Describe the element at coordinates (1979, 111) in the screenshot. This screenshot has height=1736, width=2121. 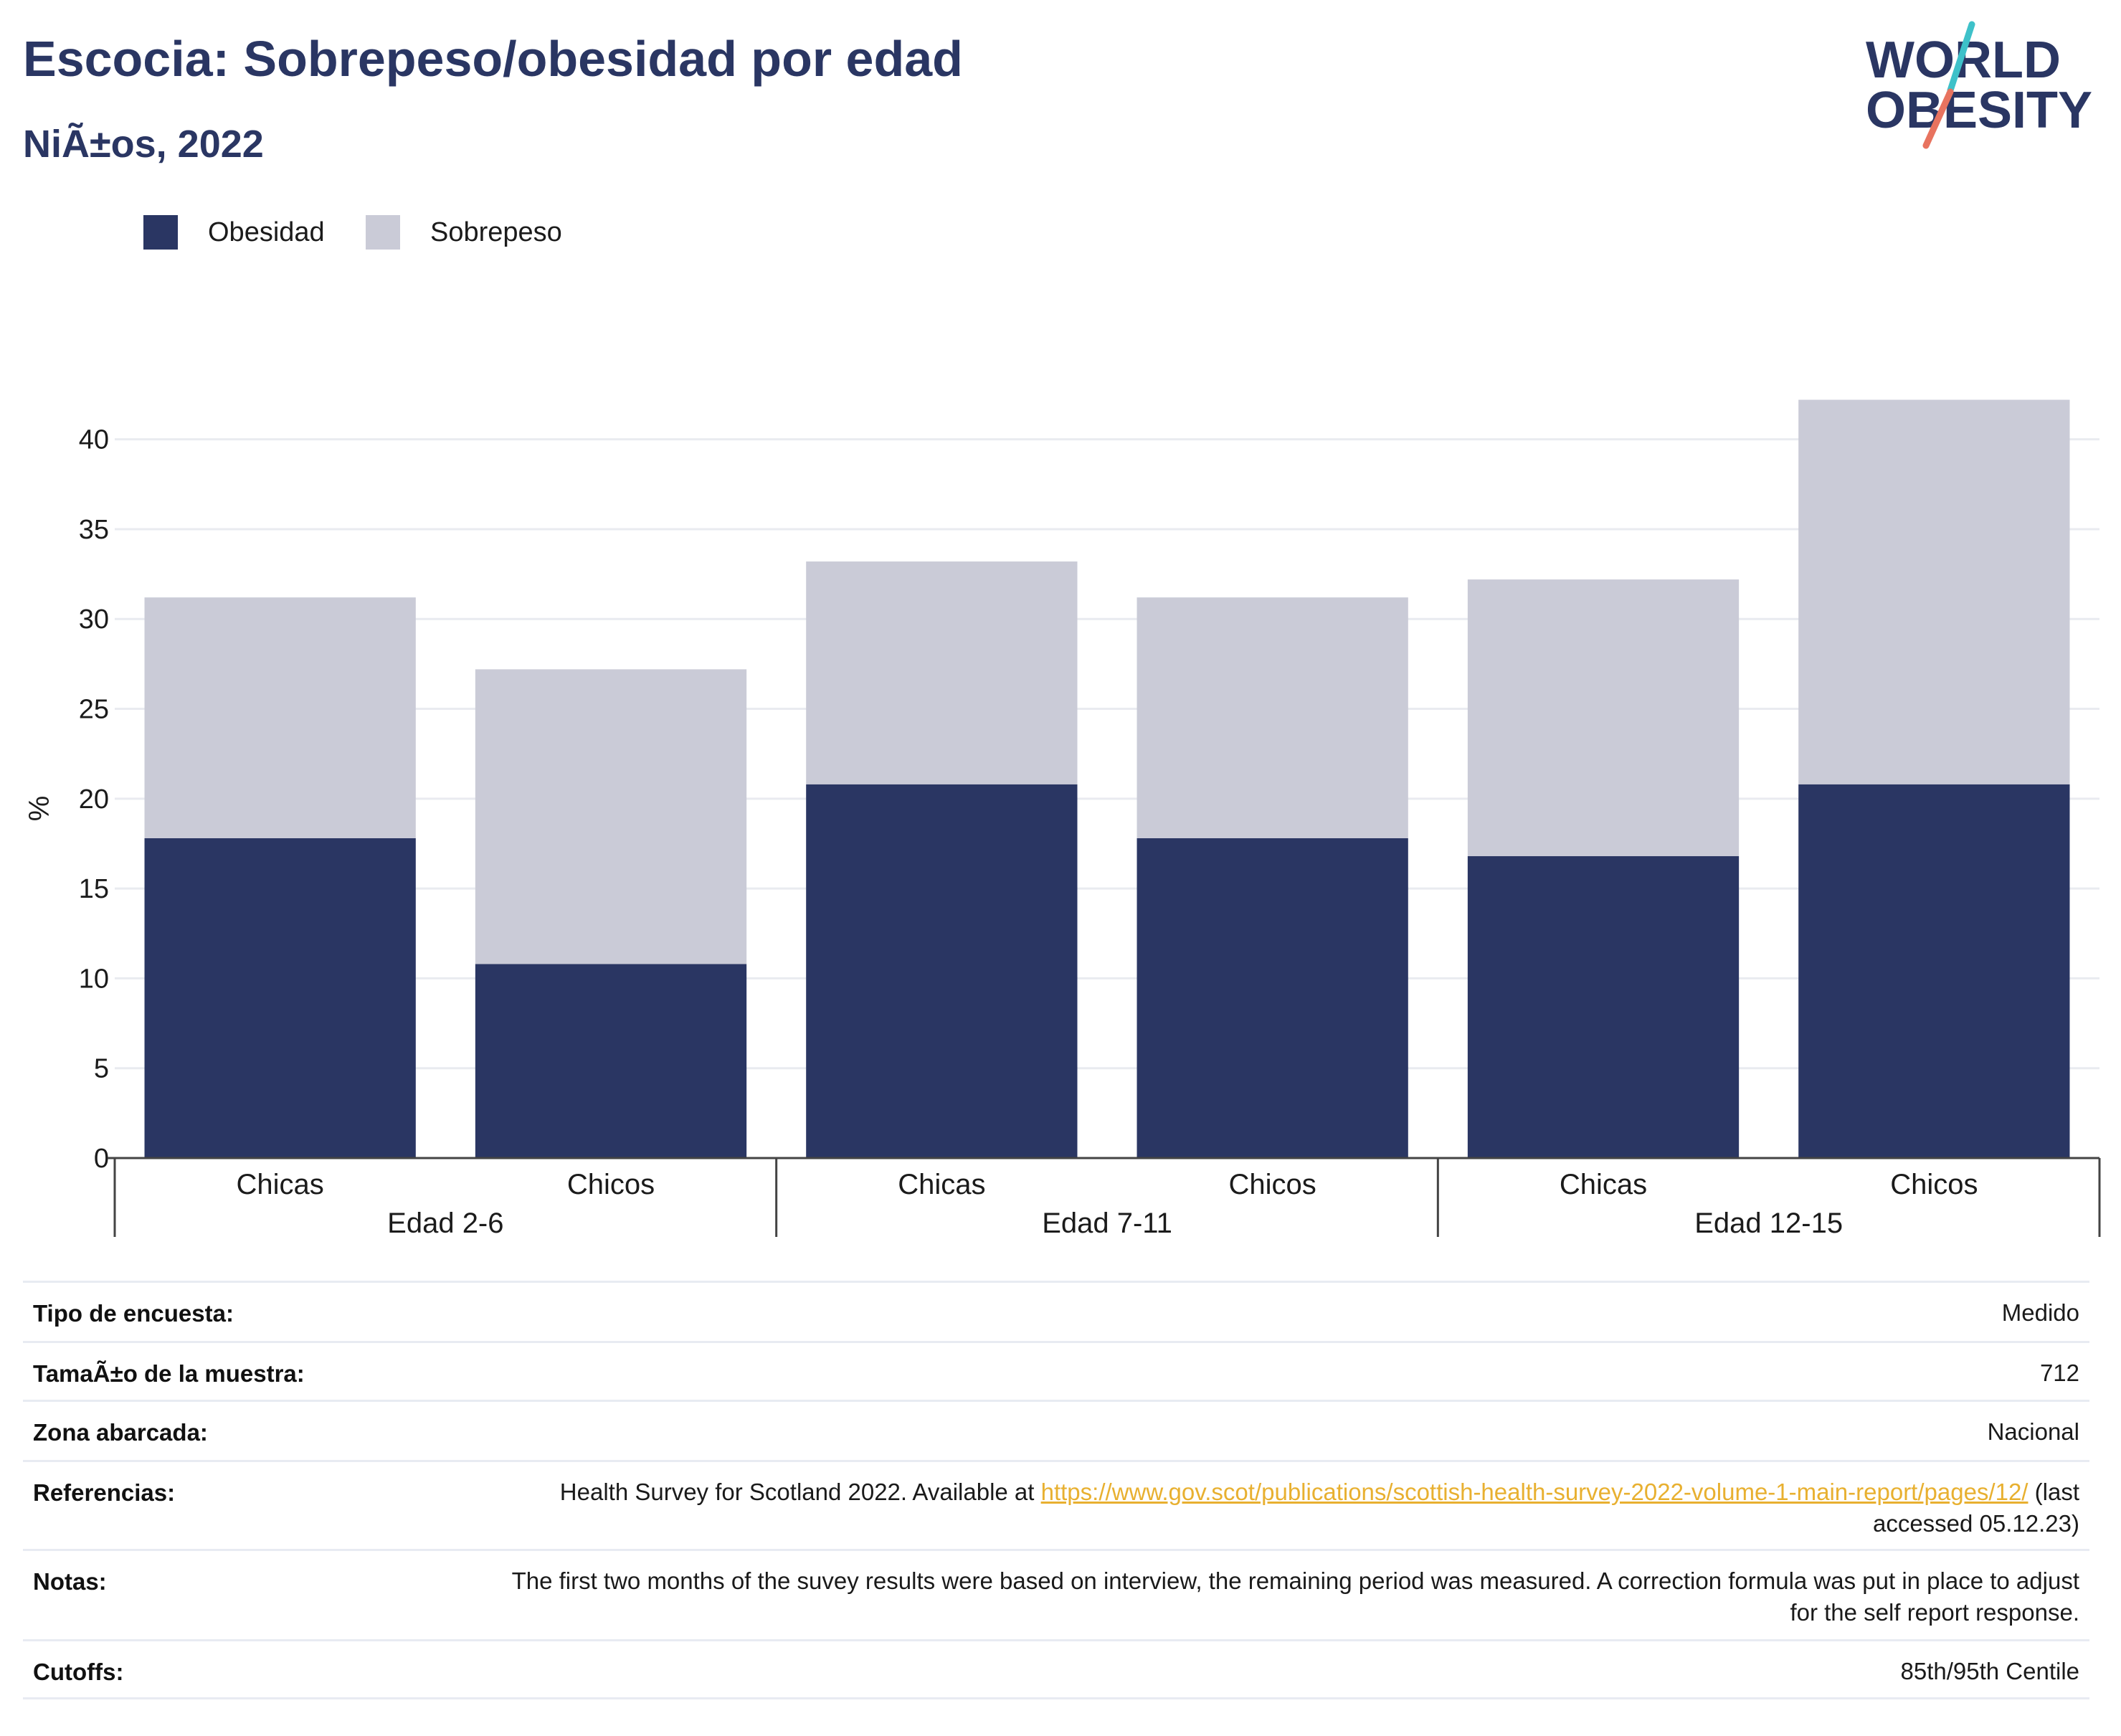
I see `logo-line2: OBESITY` at that location.